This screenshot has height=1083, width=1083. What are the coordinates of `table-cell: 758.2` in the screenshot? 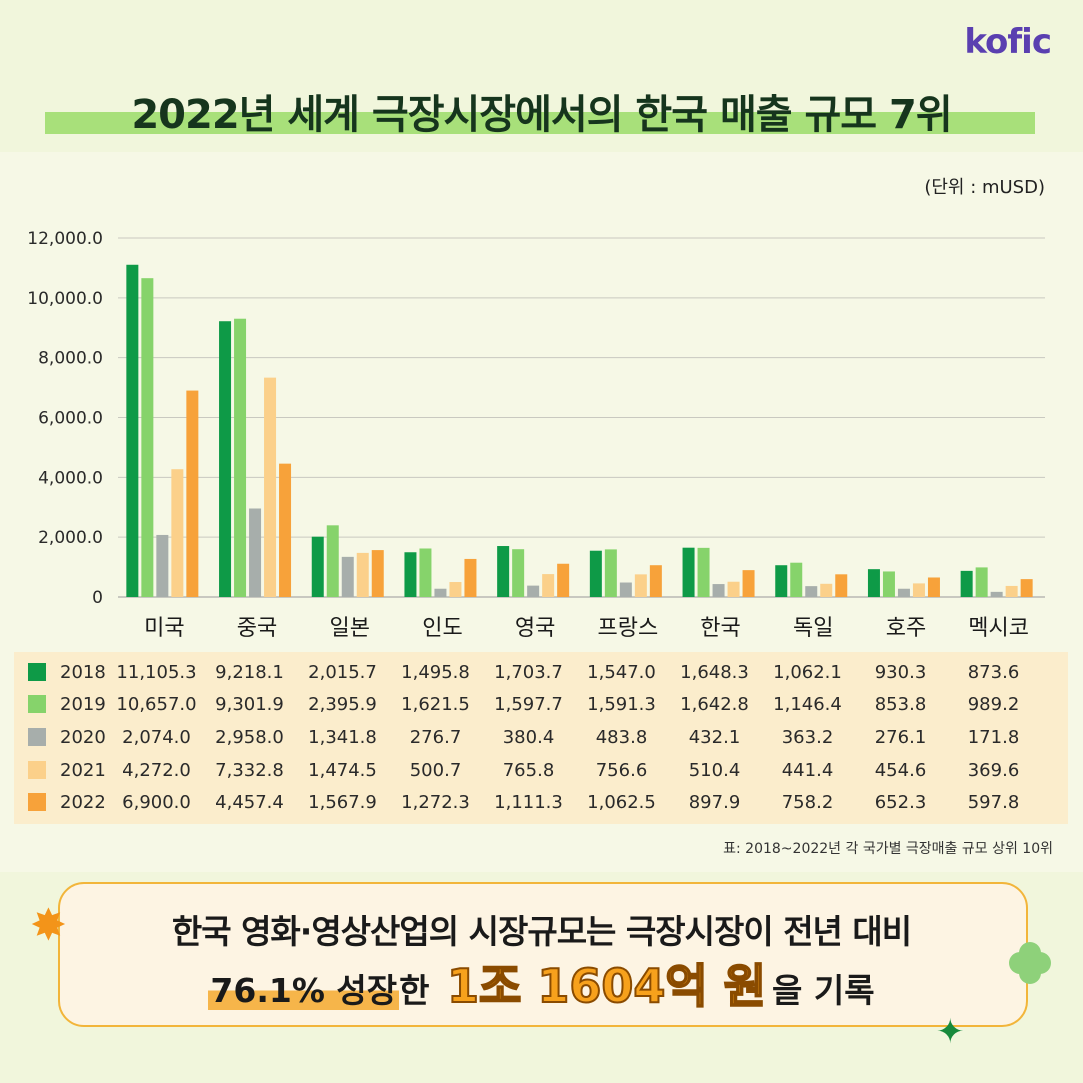 It's located at (807, 803).